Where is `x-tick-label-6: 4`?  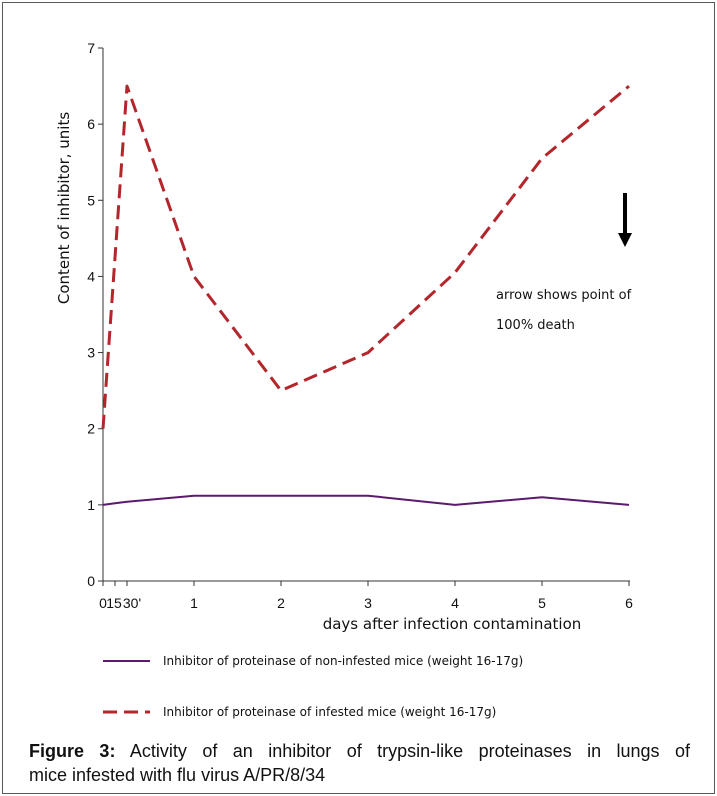
x-tick-label-6: 4 is located at coordinates (455, 603).